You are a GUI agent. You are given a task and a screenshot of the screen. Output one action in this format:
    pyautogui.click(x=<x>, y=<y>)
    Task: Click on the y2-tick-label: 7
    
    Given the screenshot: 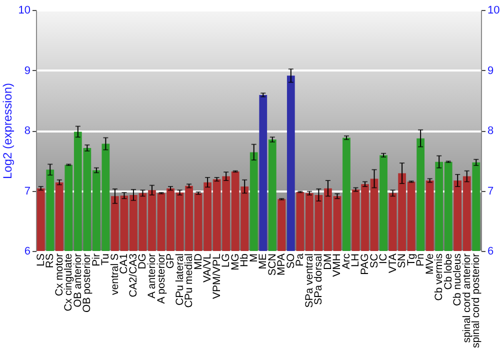 What is the action you would take?
    pyautogui.click(x=491, y=191)
    